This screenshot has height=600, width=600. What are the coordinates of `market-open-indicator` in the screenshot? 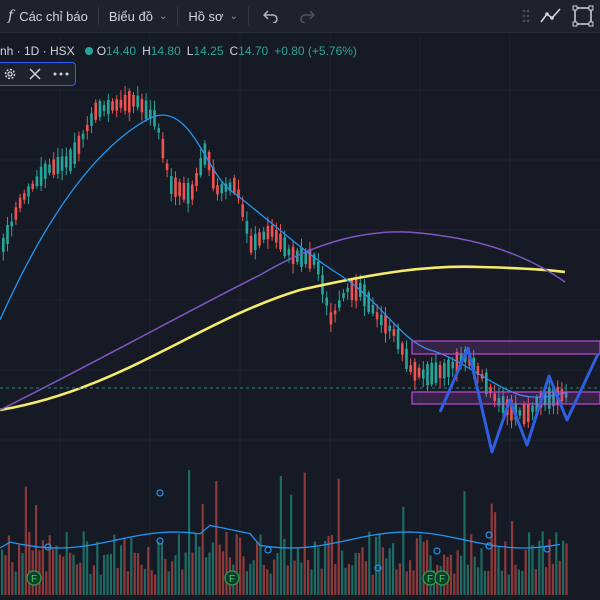 It's located at (88, 51).